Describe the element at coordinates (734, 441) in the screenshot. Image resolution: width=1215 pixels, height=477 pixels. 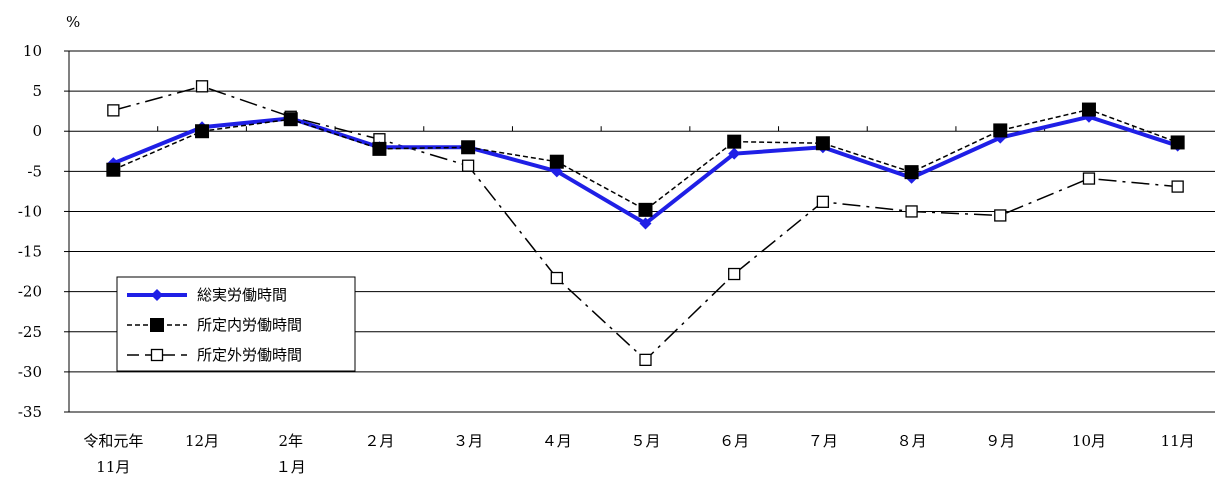
I see `x-tick-label: ６月` at that location.